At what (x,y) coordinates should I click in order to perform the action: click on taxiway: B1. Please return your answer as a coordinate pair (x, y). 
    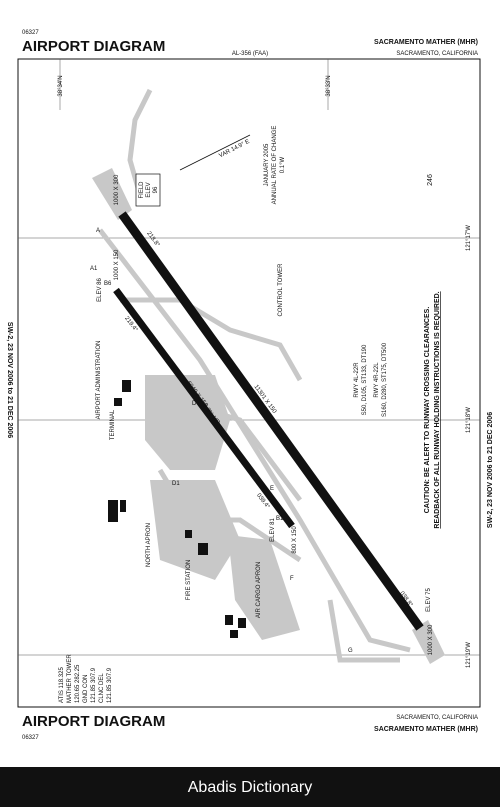
    Looking at the image, I should click on (280, 519).